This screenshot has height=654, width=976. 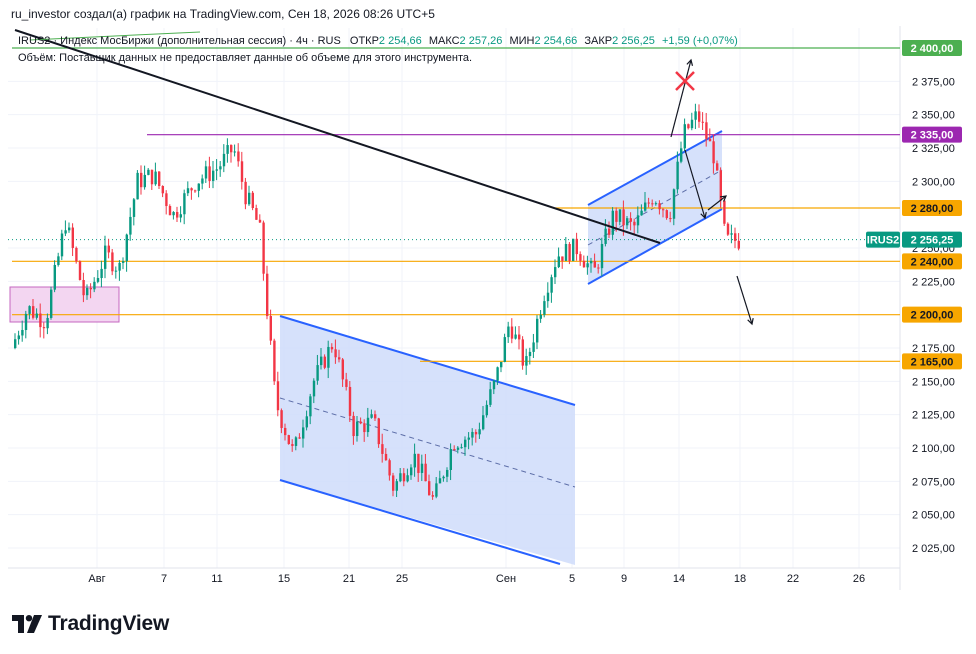 I want to click on arrow-down-2-head, so click(x=750, y=321).